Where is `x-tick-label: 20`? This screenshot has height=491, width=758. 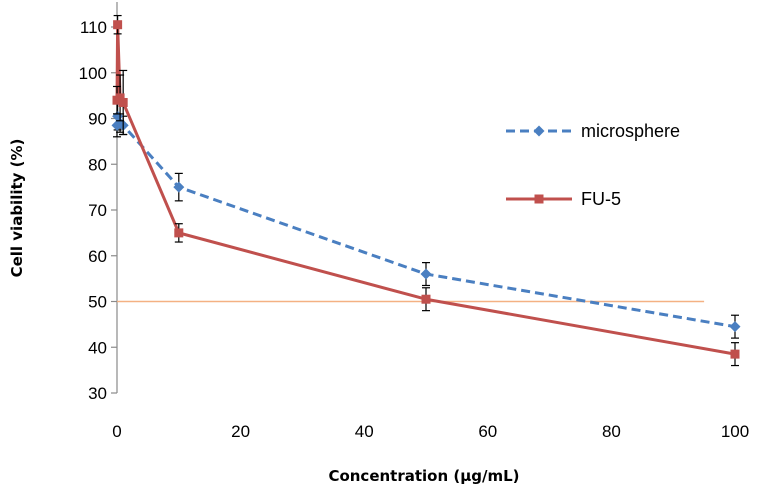 x-tick-label: 20 is located at coordinates (240, 431).